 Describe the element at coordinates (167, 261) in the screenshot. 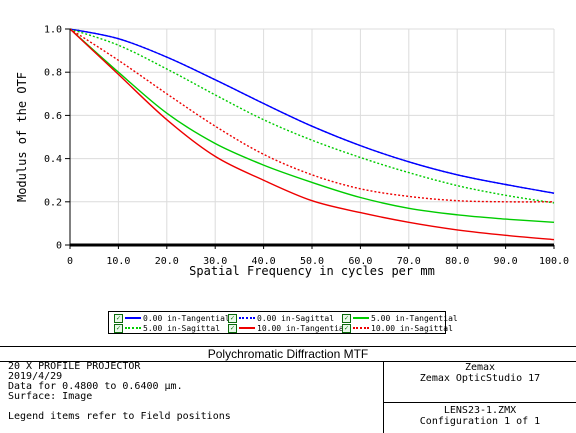

I see `x-tick-label: 20.0` at that location.